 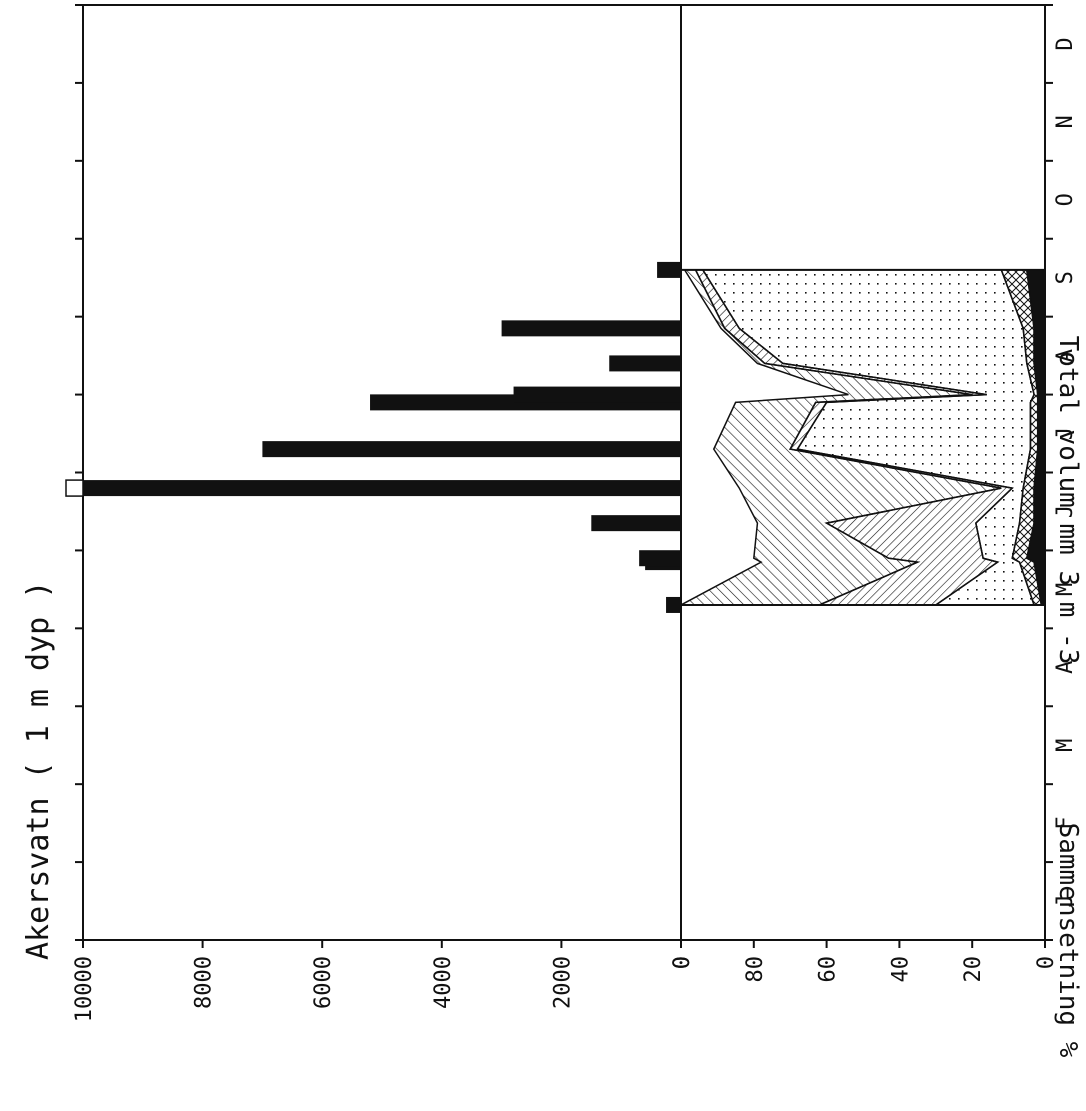 I want to click on overflow-marker, so click(x=74, y=488).